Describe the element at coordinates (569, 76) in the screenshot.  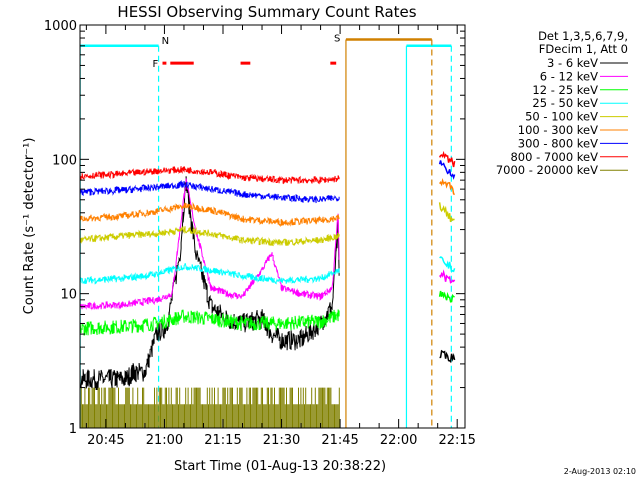
I see `legend-entry-1: 6 - 12 keV` at that location.